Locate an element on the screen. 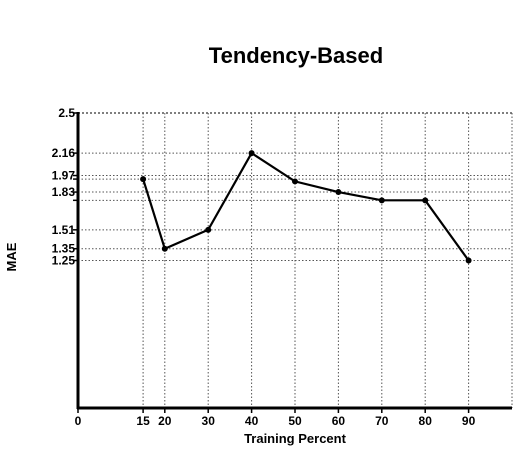 The width and height of the screenshot is (531, 457). y-tick-label: 1.35 is located at coordinates (64, 249).